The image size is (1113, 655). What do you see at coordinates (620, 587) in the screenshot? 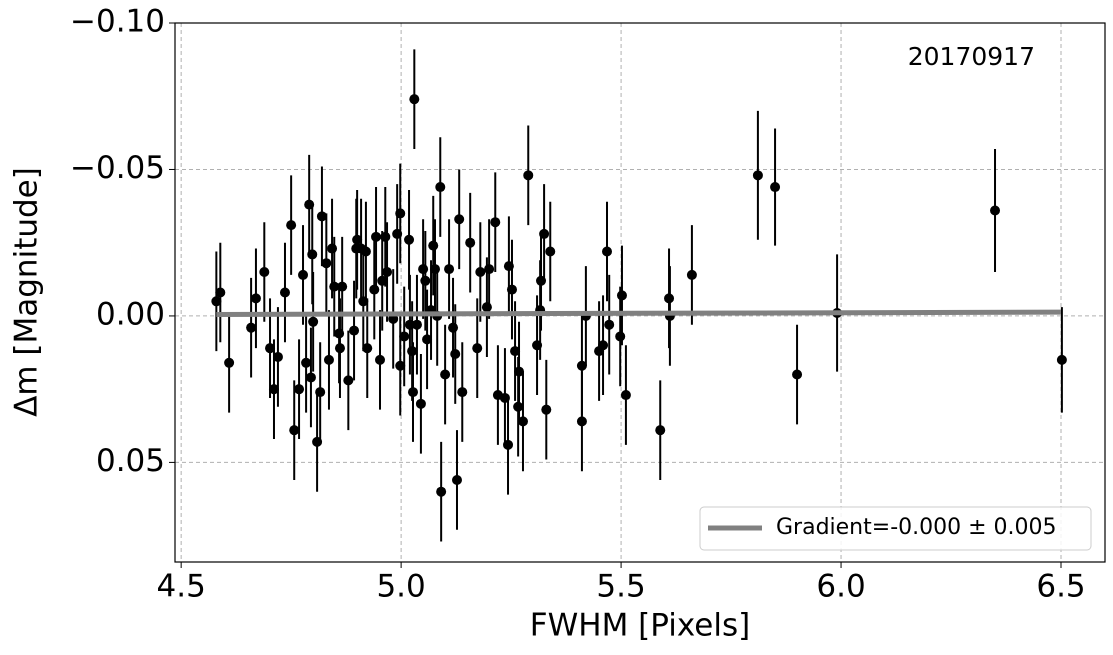
I see `x-tick-label: 5.5` at bounding box center [620, 587].